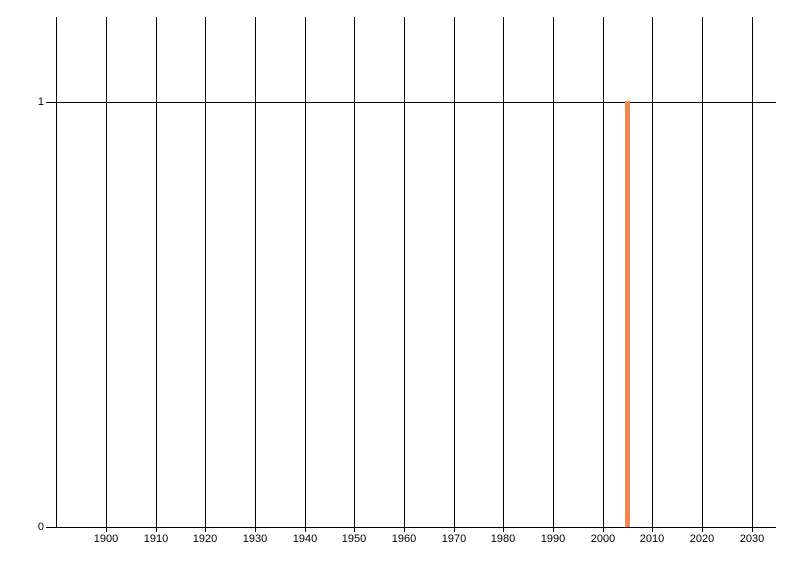 The width and height of the screenshot is (800, 576). What do you see at coordinates (40, 527) in the screenshot?
I see `y-tick-label: 0` at bounding box center [40, 527].